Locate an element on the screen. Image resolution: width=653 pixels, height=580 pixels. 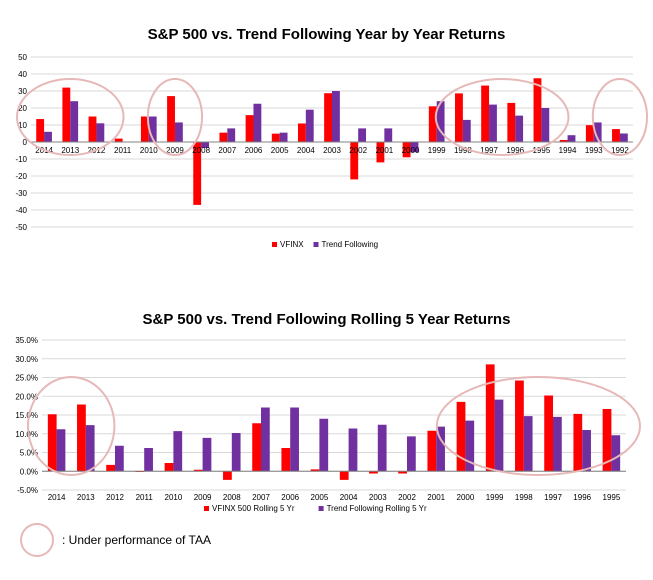
bar-trend-following-rolling-5-yr-1998 is located at coordinates (528, 444).